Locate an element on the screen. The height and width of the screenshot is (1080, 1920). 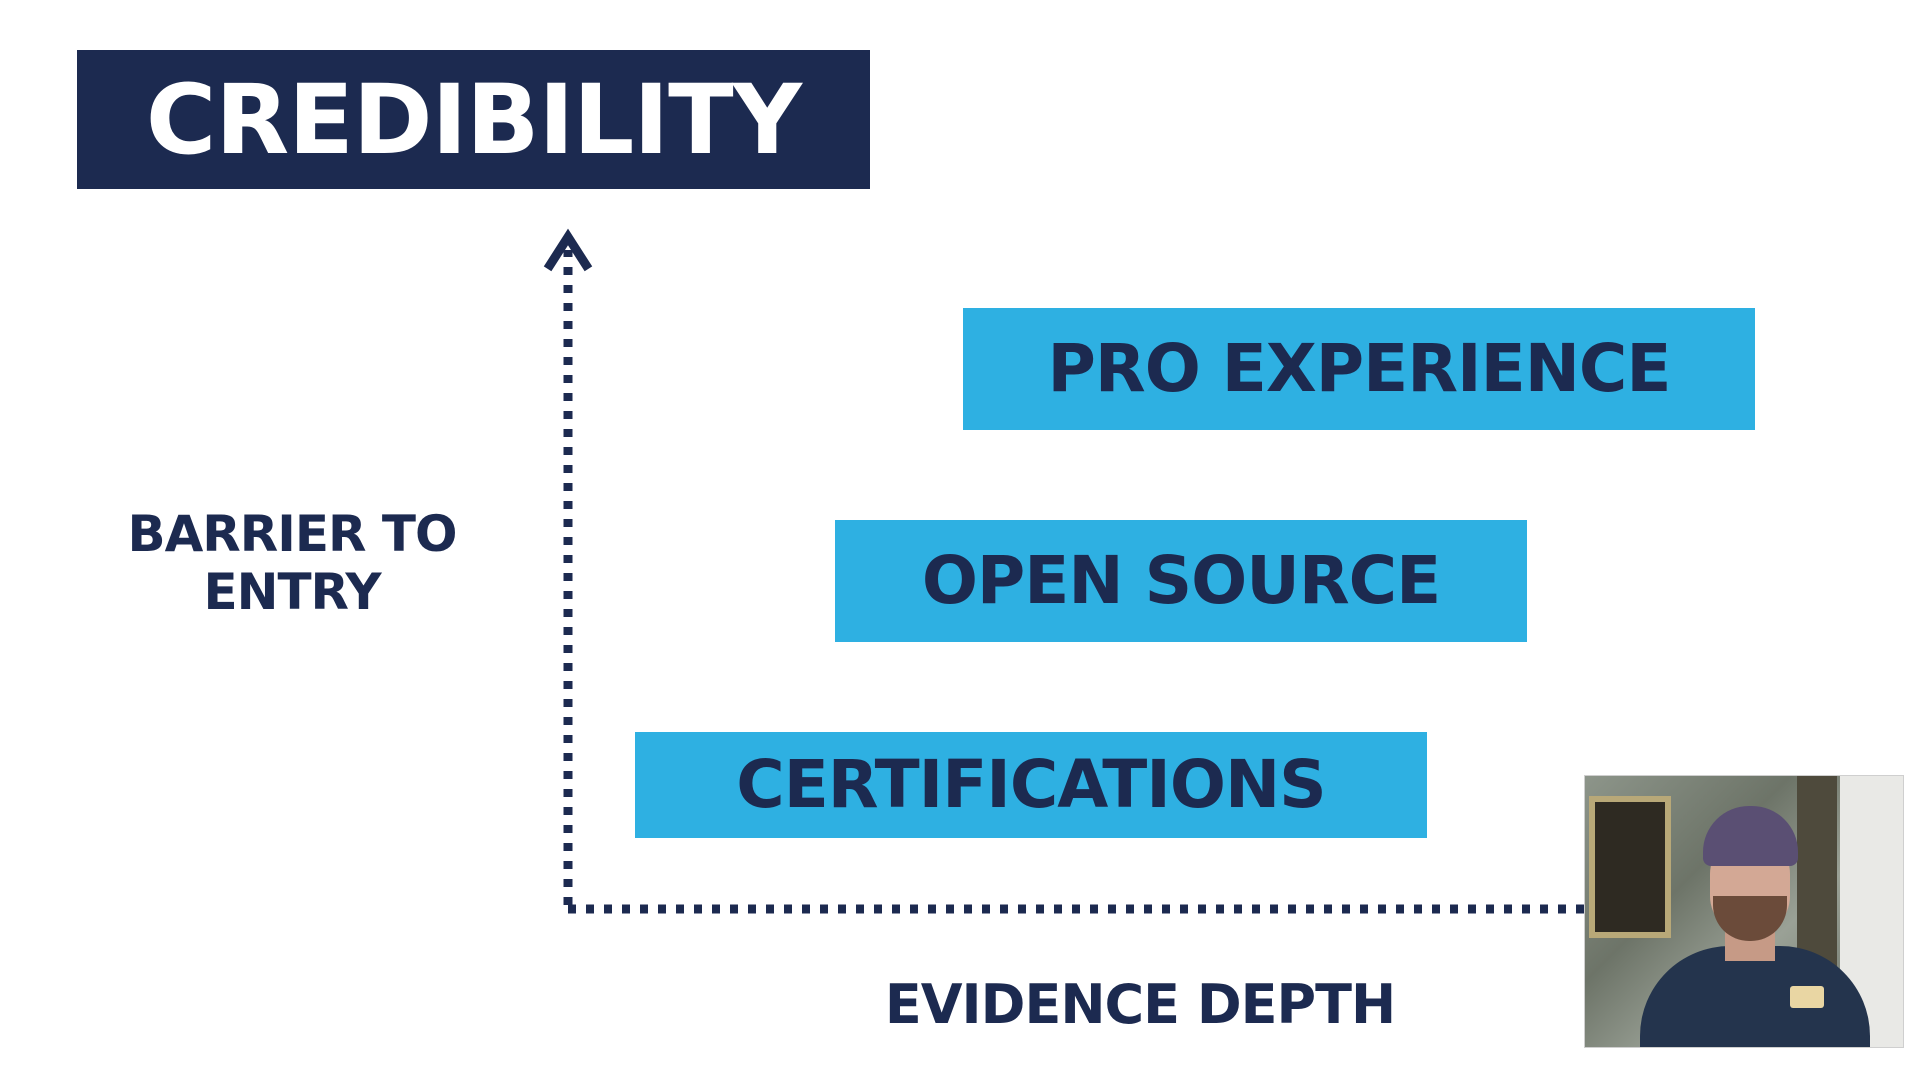
x-axis-label: EVIDENCE DEPTH is located at coordinates (1140, 1004).